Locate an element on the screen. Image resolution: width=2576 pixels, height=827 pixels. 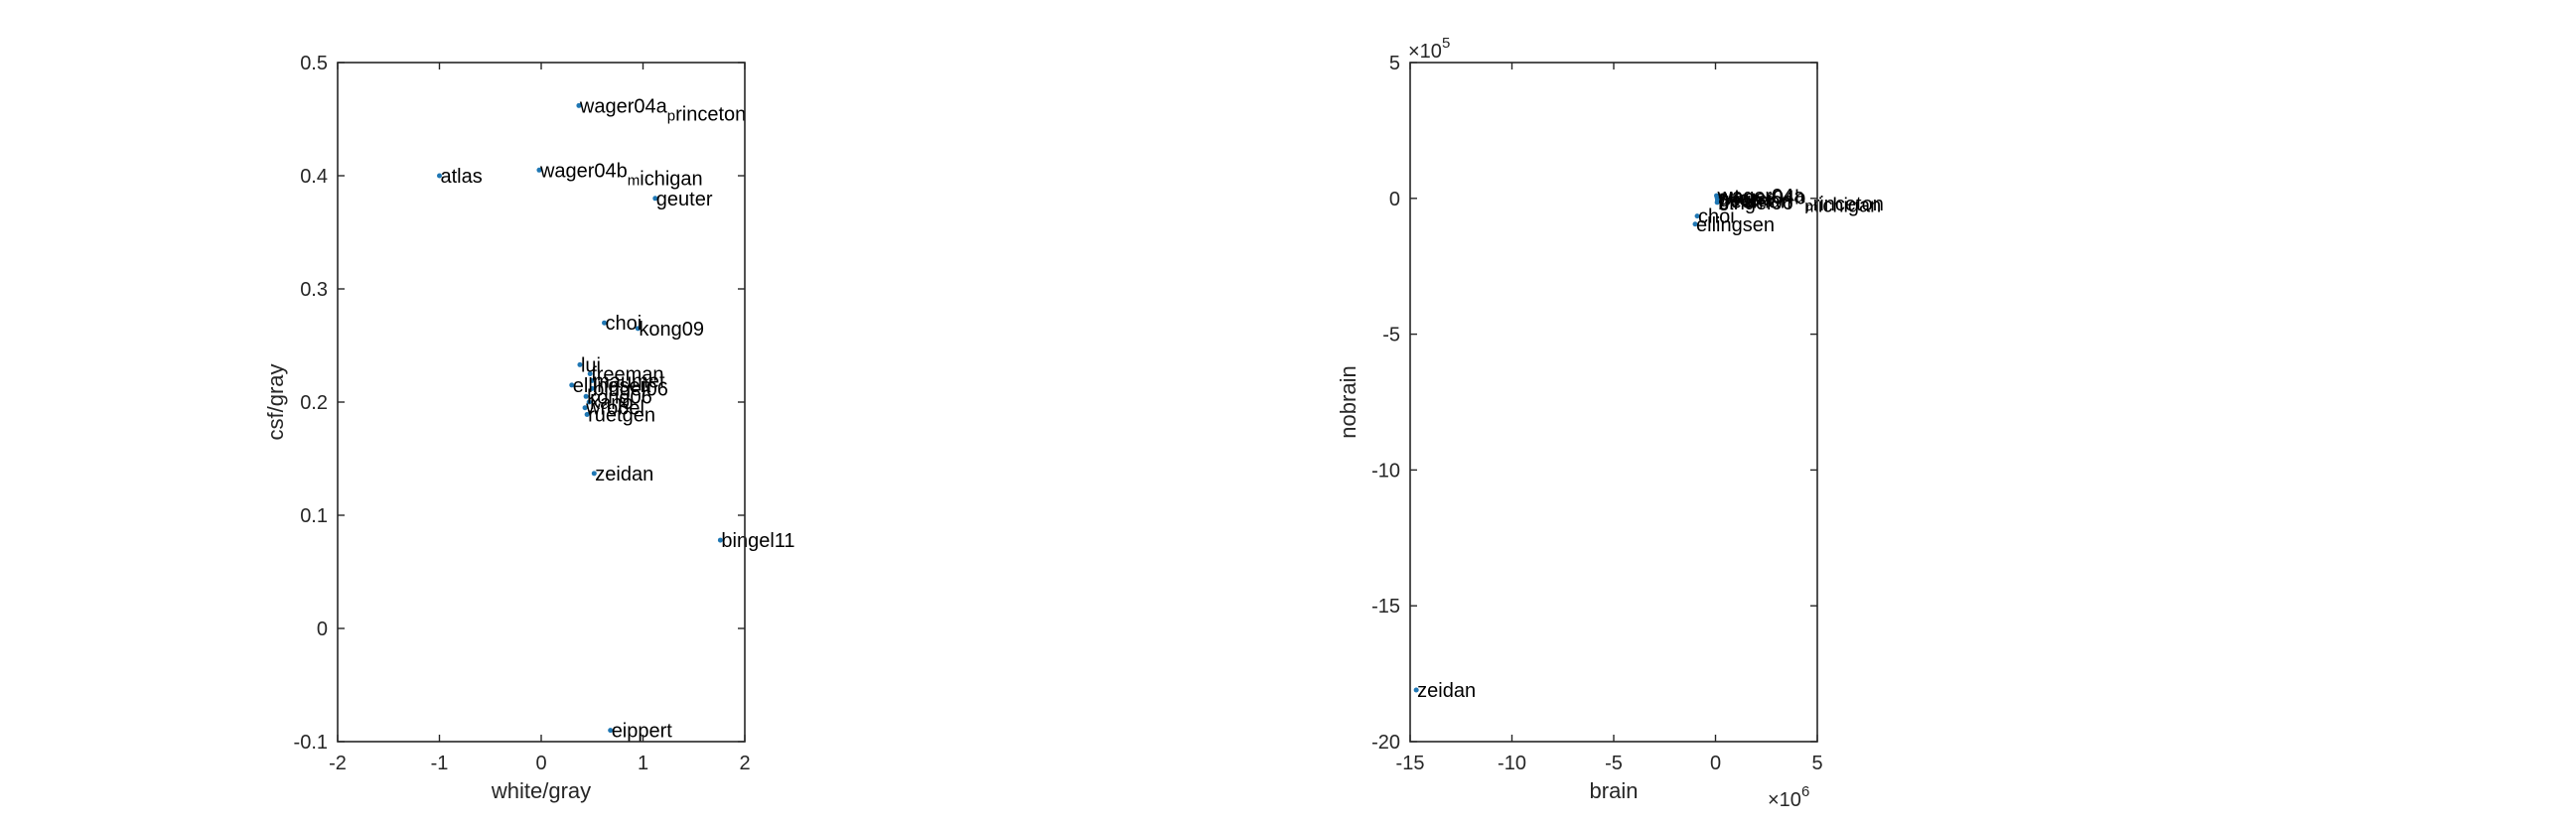
right-x-multiplier-exp: 6 is located at coordinates (1805, 791).